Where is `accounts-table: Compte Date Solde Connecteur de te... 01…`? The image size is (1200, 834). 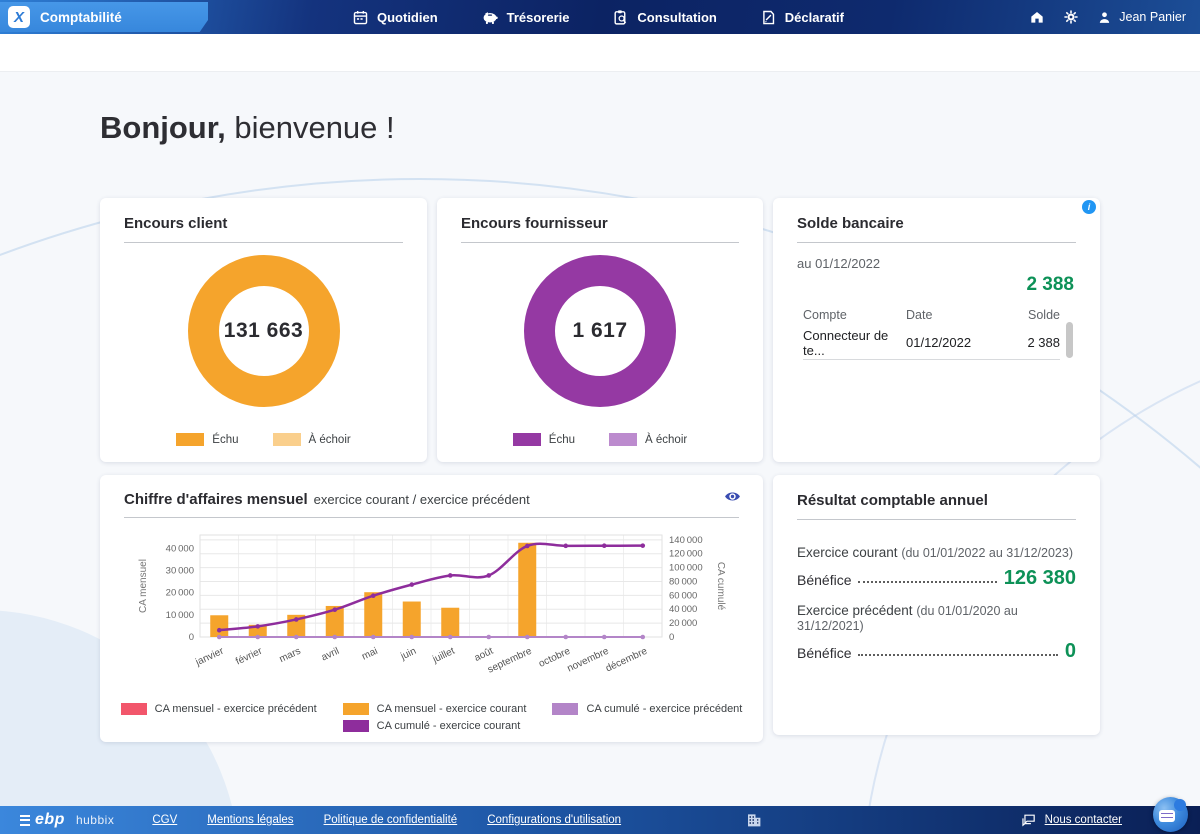 accounts-table: Compte Date Solde Connecteur de te... 01… is located at coordinates (931, 332).